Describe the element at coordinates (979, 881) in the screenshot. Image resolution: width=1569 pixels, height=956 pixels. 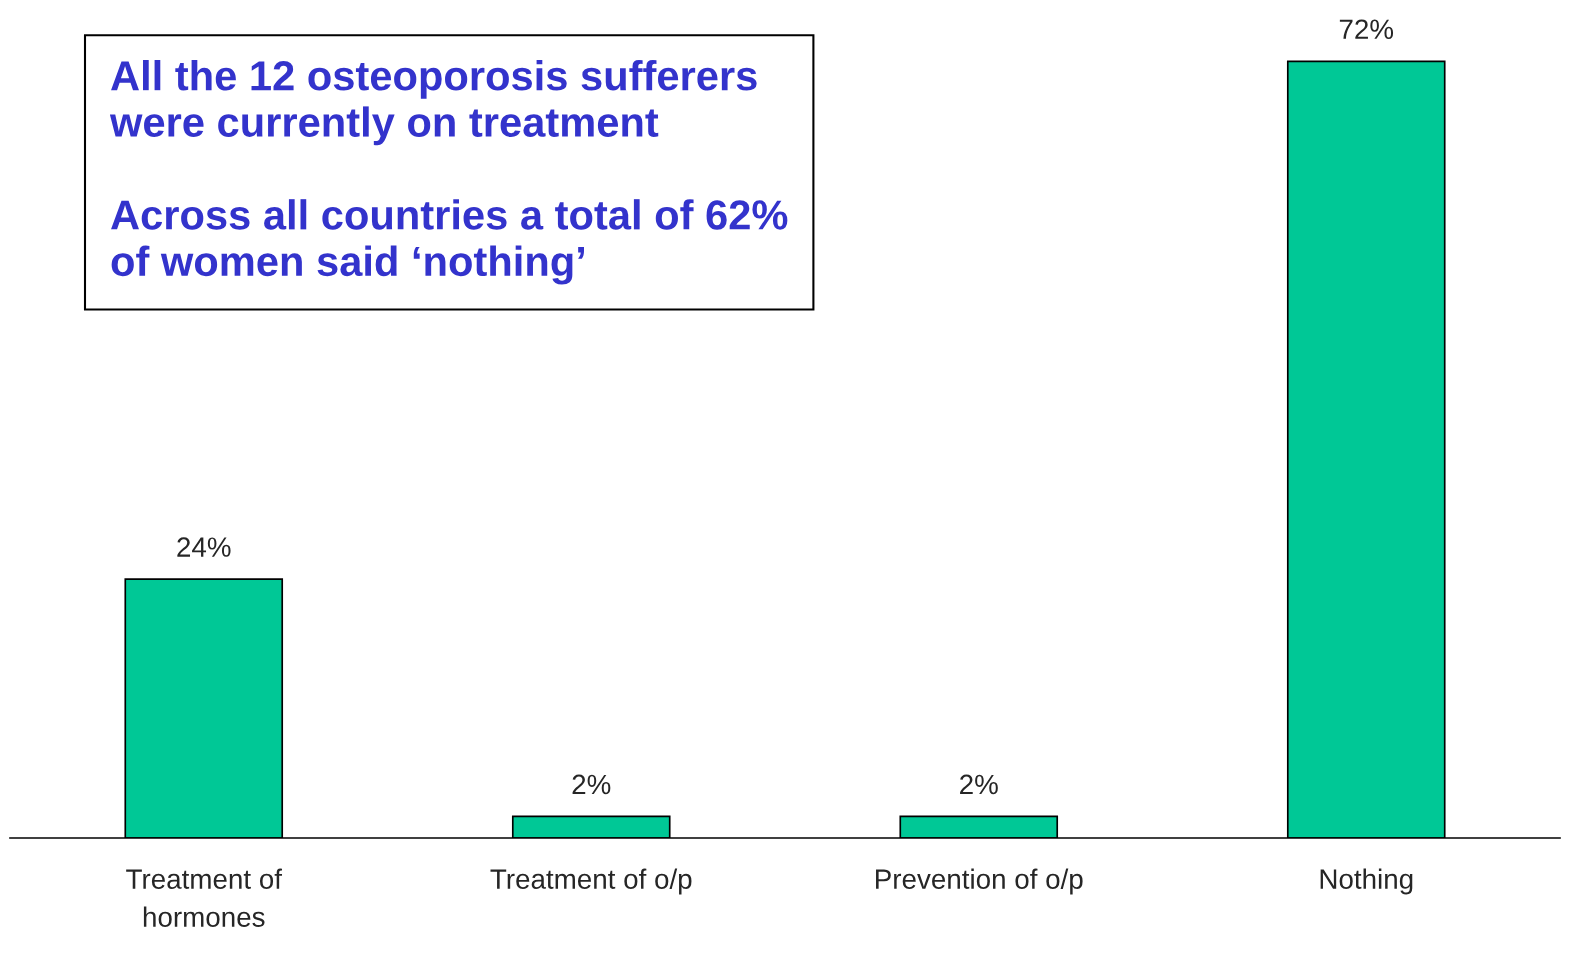
I see `x-tick-label: Prevention of o/p` at that location.